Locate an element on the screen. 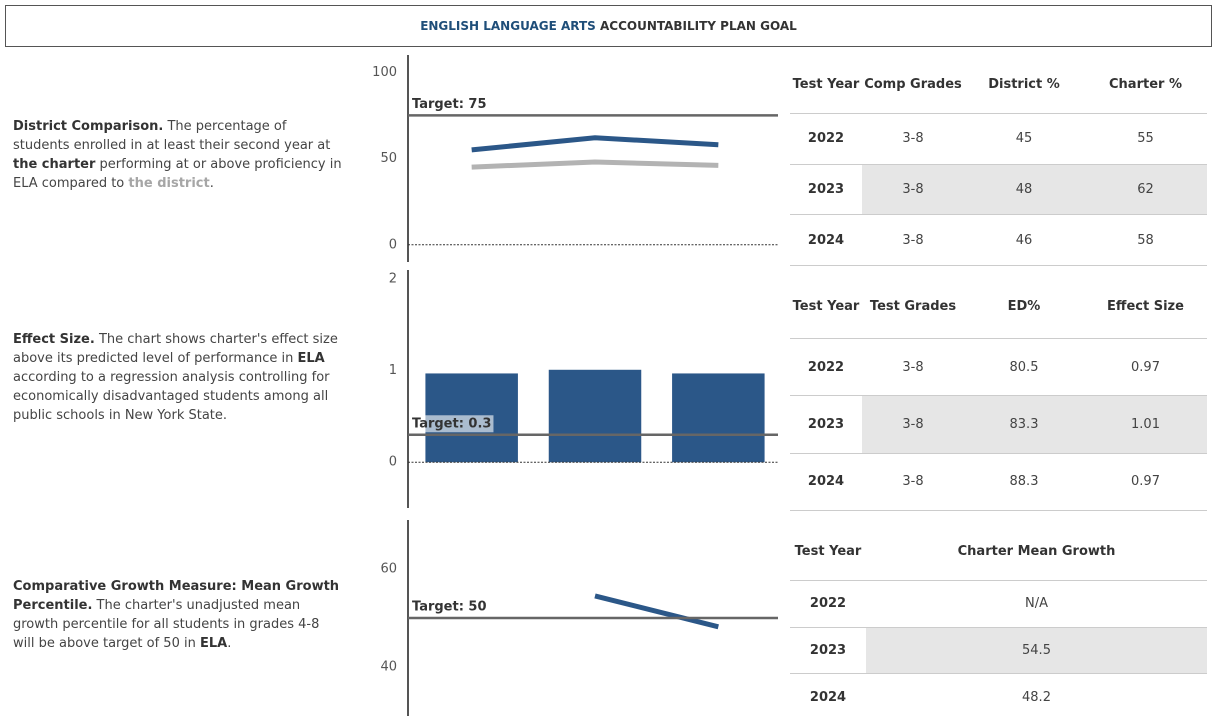 This screenshot has height=717, width=1216. y-tick-label: 40 is located at coordinates (388, 667).